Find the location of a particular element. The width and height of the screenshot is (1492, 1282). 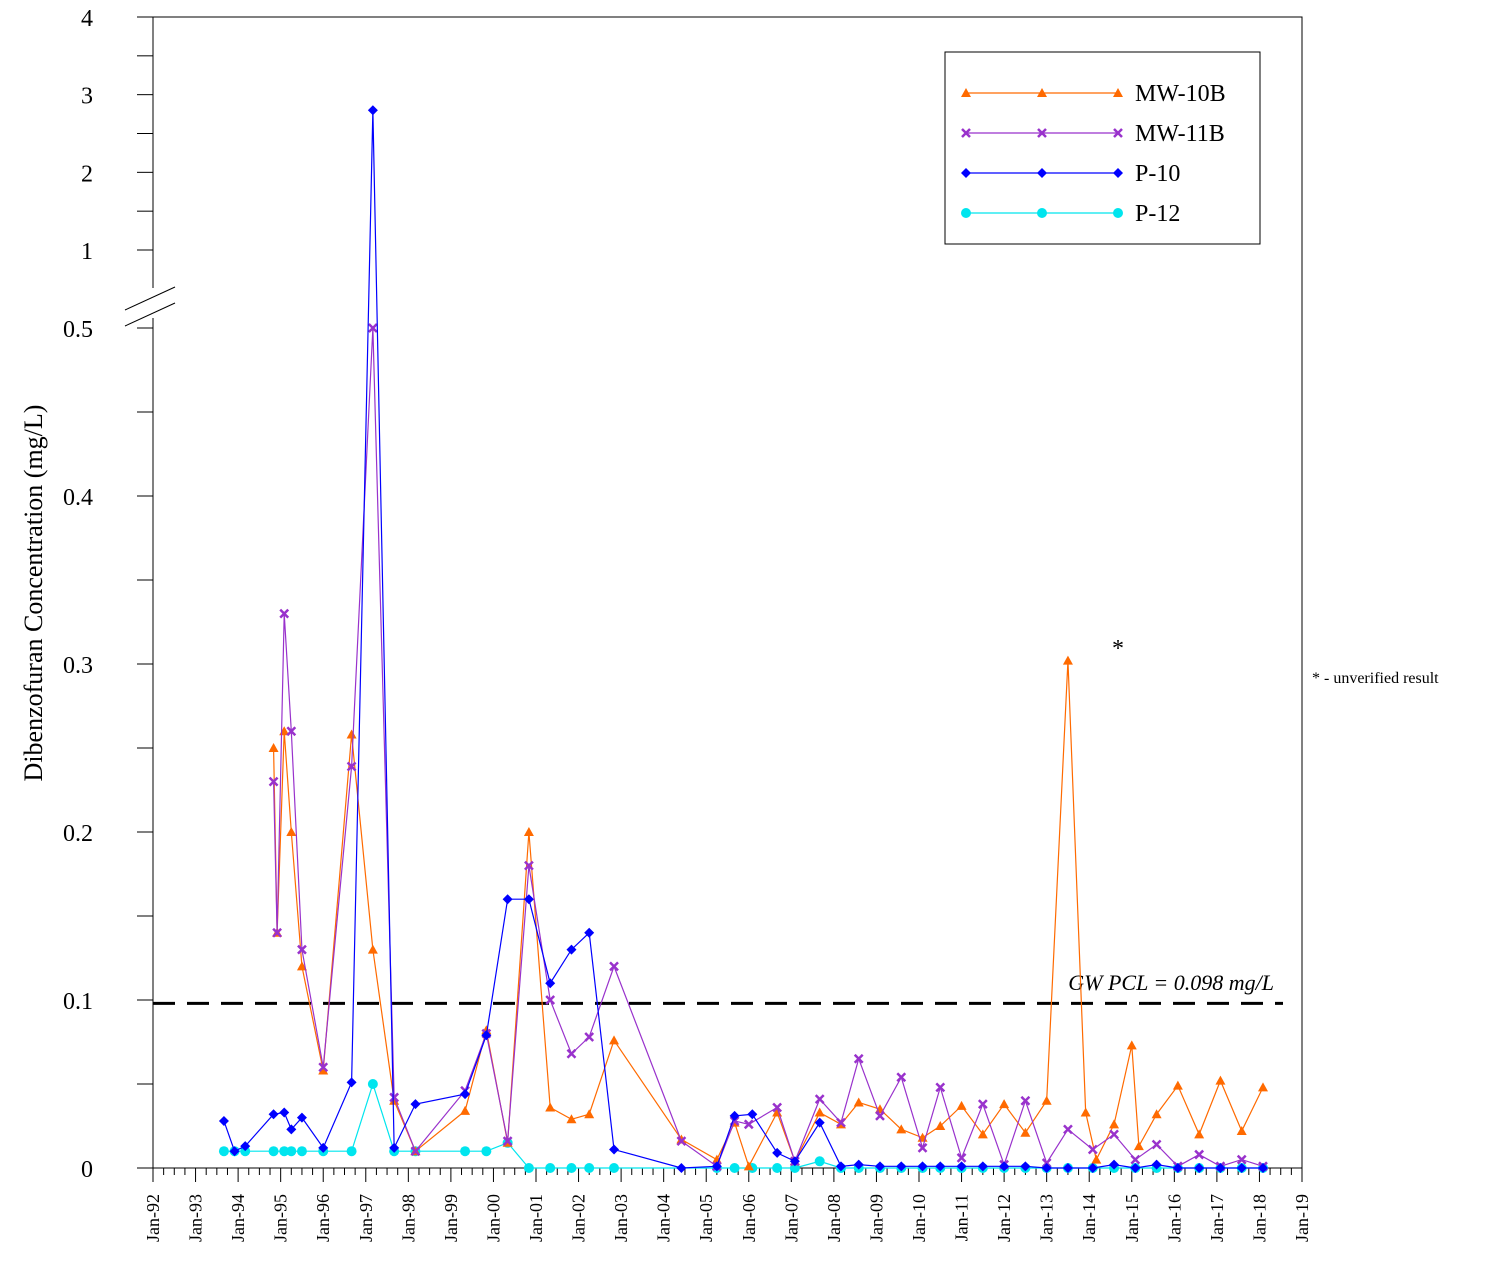

x-tick-label: Jan-04 is located at coordinates (664, 1218).